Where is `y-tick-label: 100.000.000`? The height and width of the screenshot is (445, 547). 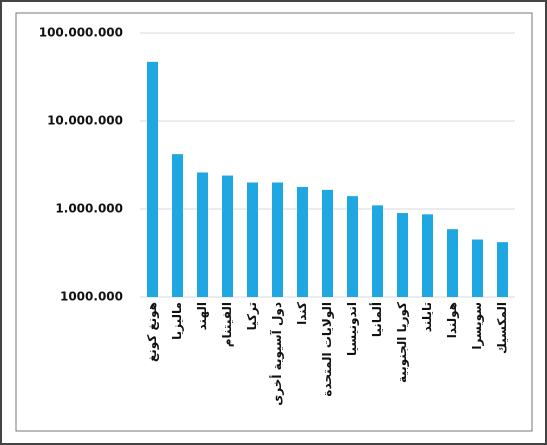
y-tick-label: 100.000.000 is located at coordinates (81, 33).